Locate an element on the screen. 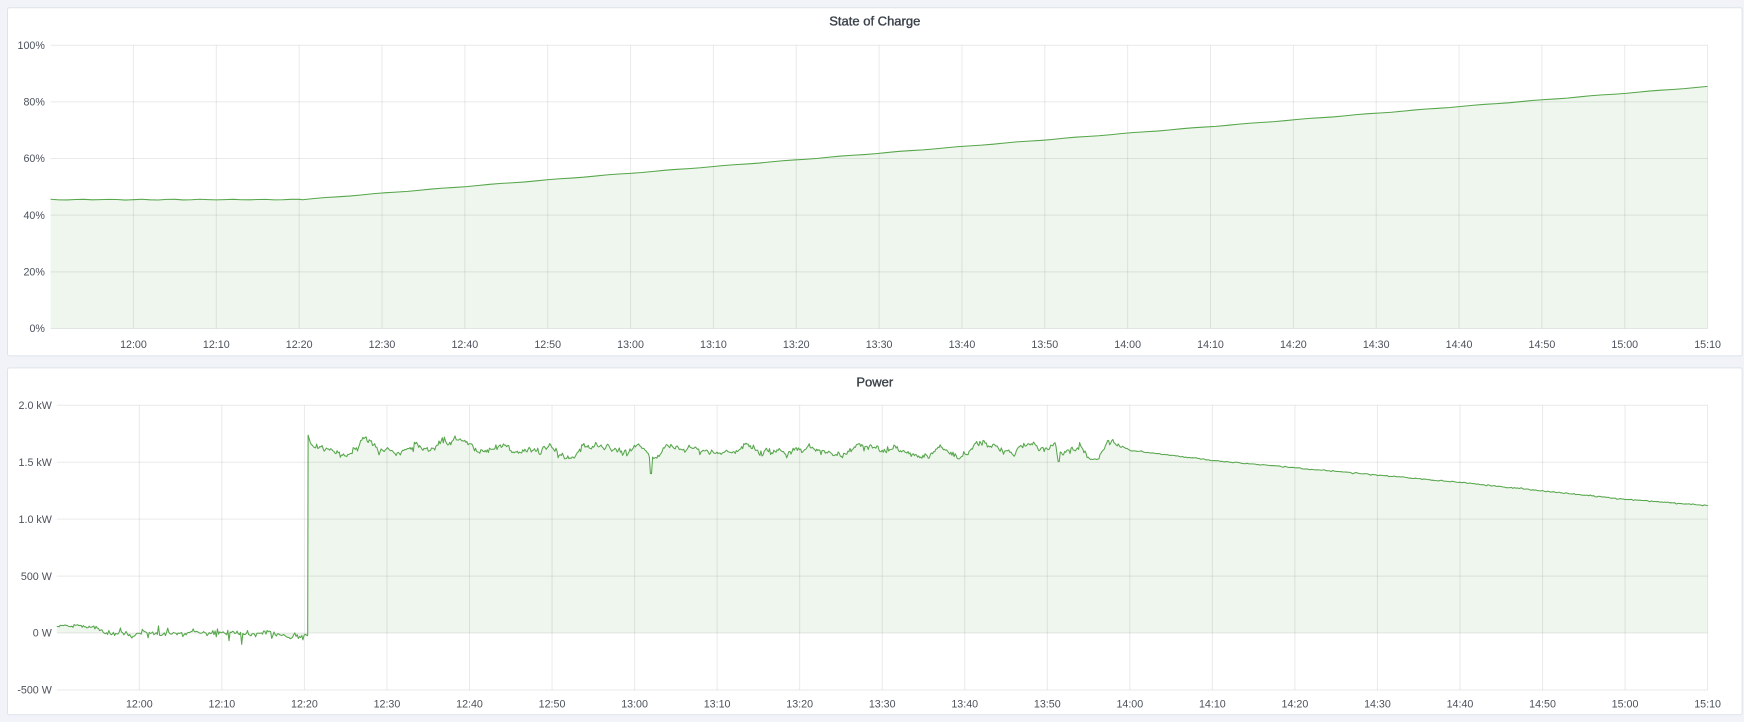 The image size is (1744, 722). svg-text: 100% is located at coordinates (32, 46).